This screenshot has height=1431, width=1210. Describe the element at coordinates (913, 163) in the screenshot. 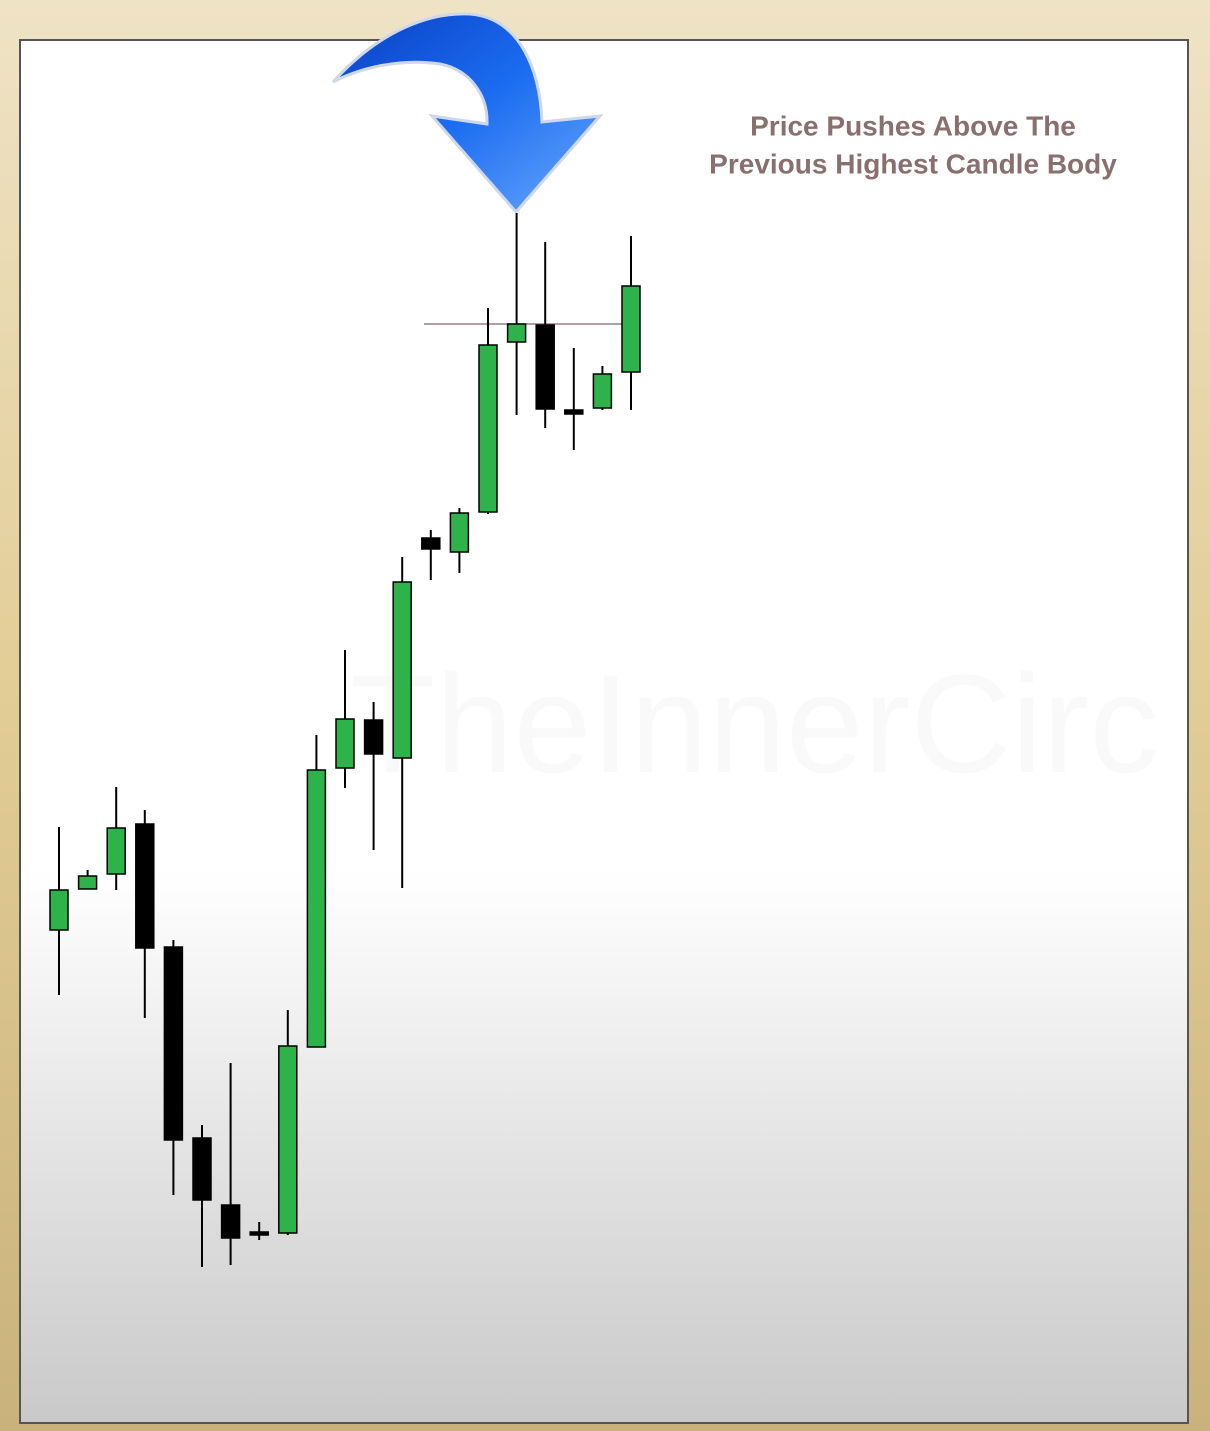

I see `annotation: Previous Highest Candle Body` at that location.